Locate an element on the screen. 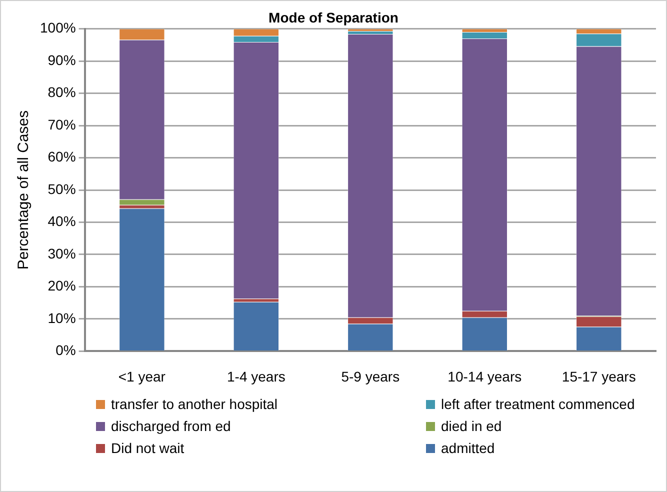 This screenshot has height=492, width=667. y-tick-label: 60% is located at coordinates (62, 156).